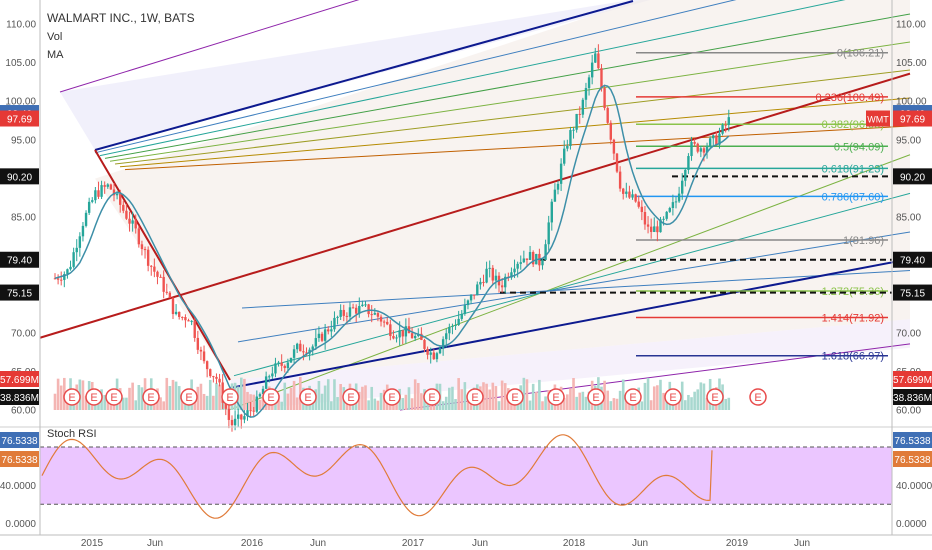 The image size is (932, 550). I want to click on earnings-marker-label-2: E, so click(113, 398).